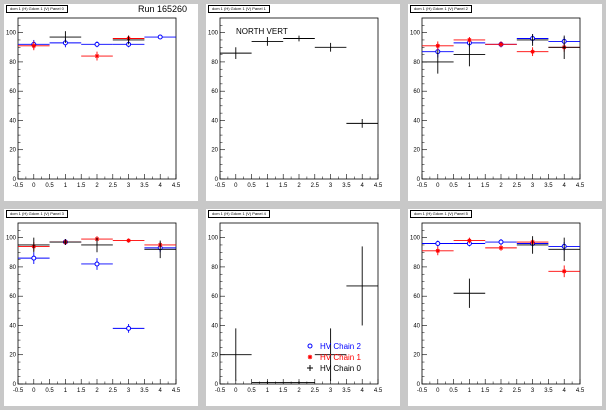 The height and width of the screenshot is (410, 606). I want to click on legend-entry: HV Chain 1, so click(334, 357).